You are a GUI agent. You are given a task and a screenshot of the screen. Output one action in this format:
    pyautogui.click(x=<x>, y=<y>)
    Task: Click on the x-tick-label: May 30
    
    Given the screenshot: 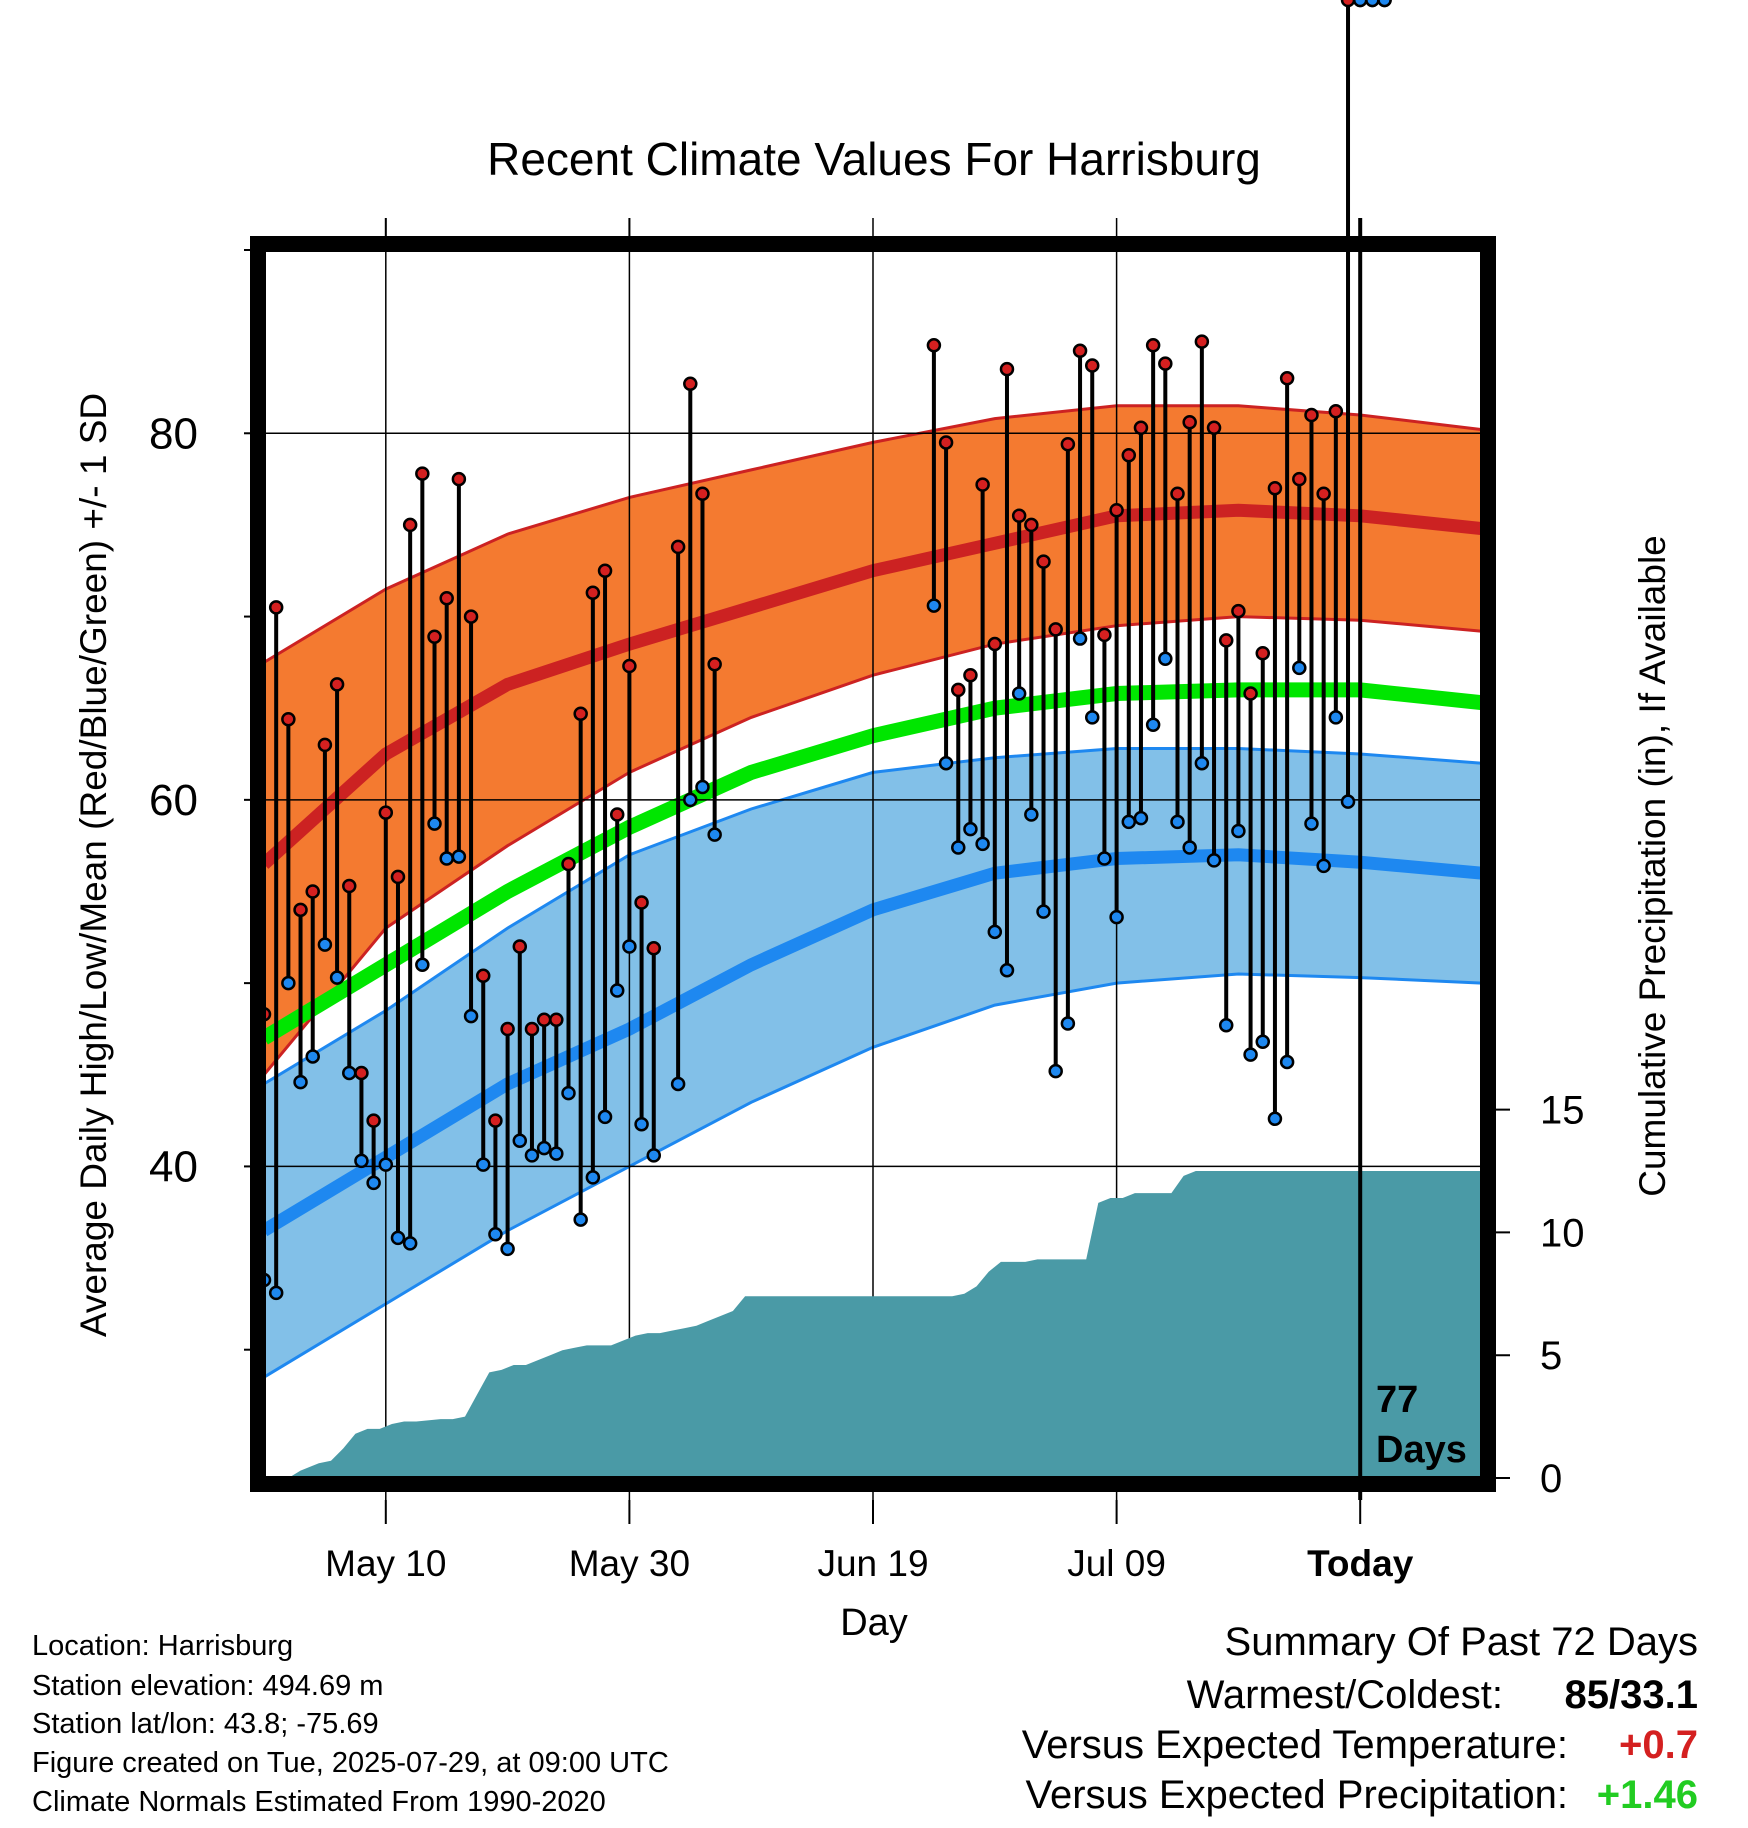 What is the action you would take?
    pyautogui.click(x=629, y=1563)
    